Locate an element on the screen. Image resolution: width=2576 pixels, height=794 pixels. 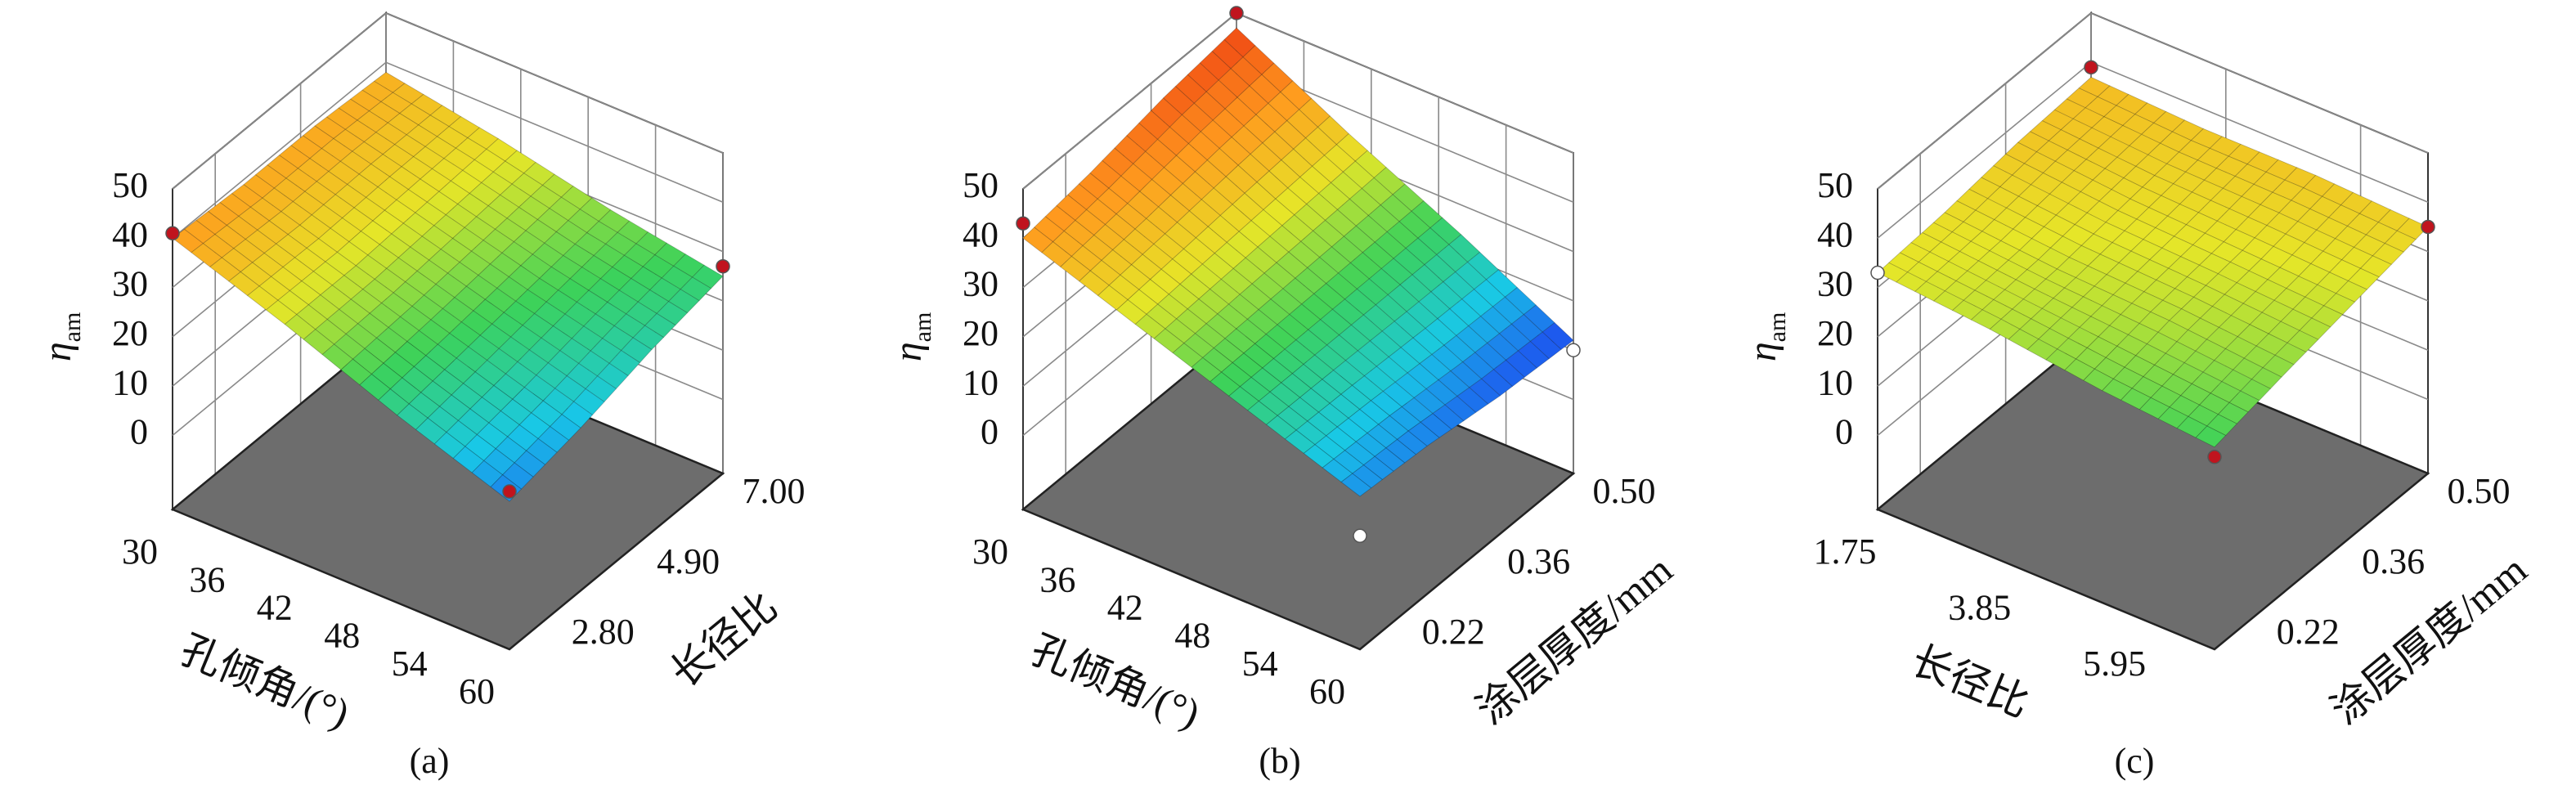
x-tick-label: 3.85 is located at coordinates (1980, 607).